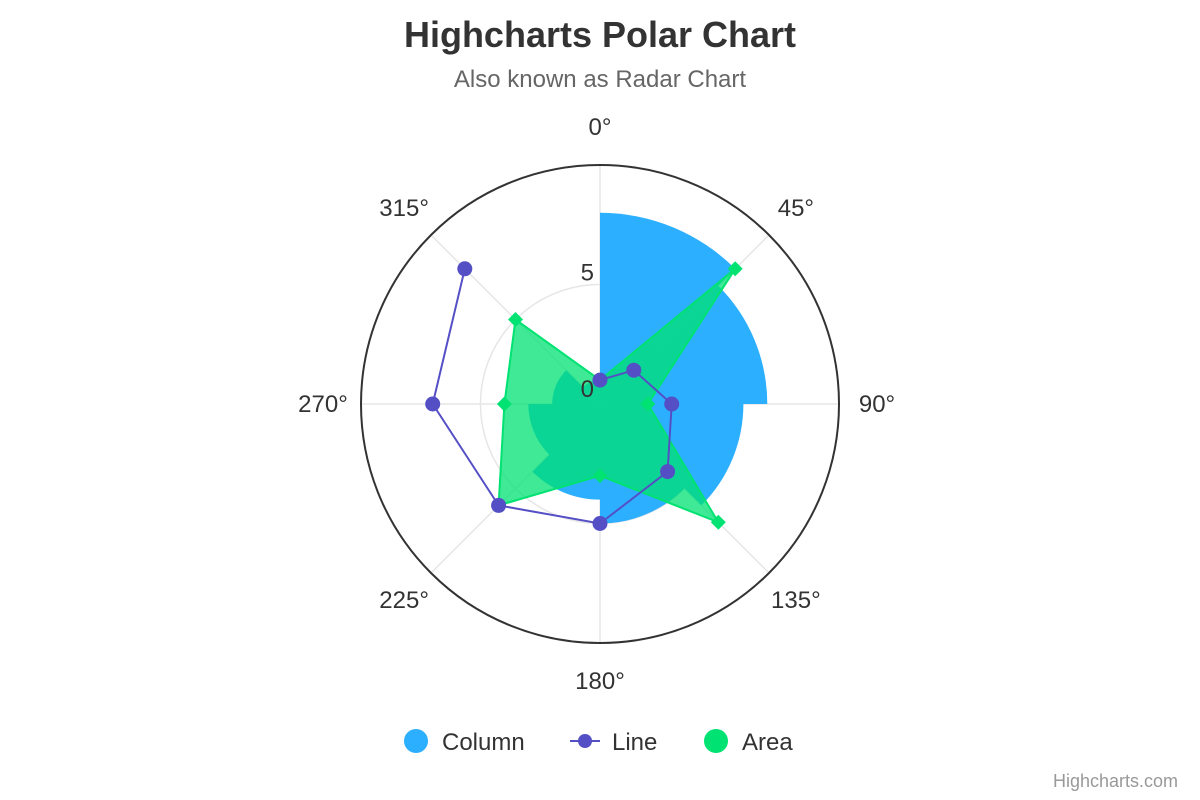 Image resolution: width=1200 pixels, height=800 pixels. What do you see at coordinates (587, 273) in the screenshot?
I see `radial-tick-label: 5` at bounding box center [587, 273].